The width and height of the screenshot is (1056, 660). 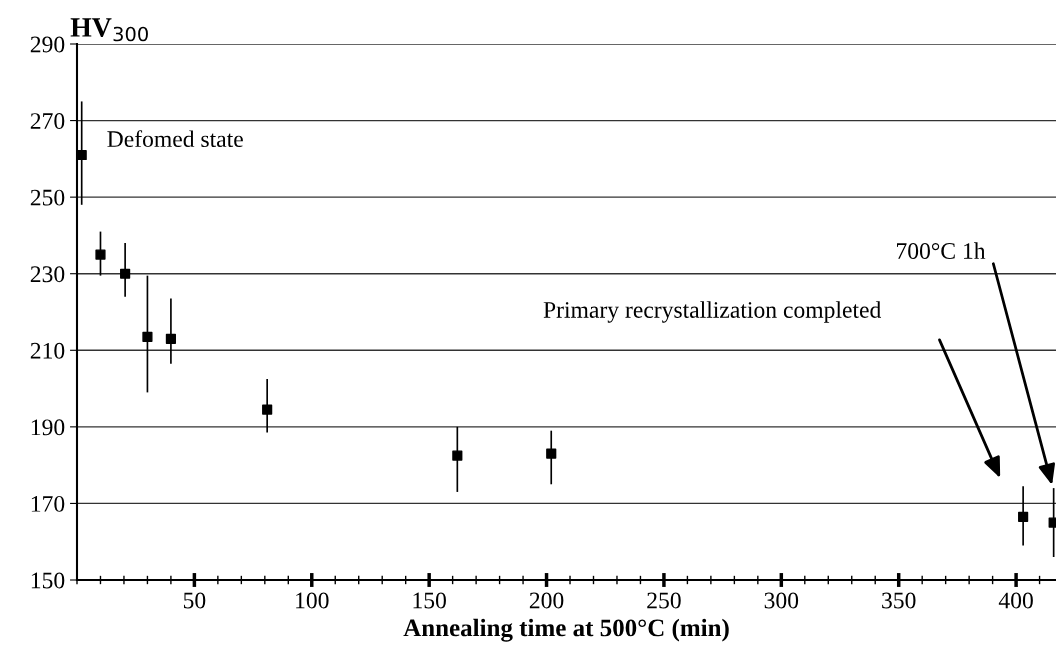 I want to click on x-tick-label: 150, so click(x=429, y=600).